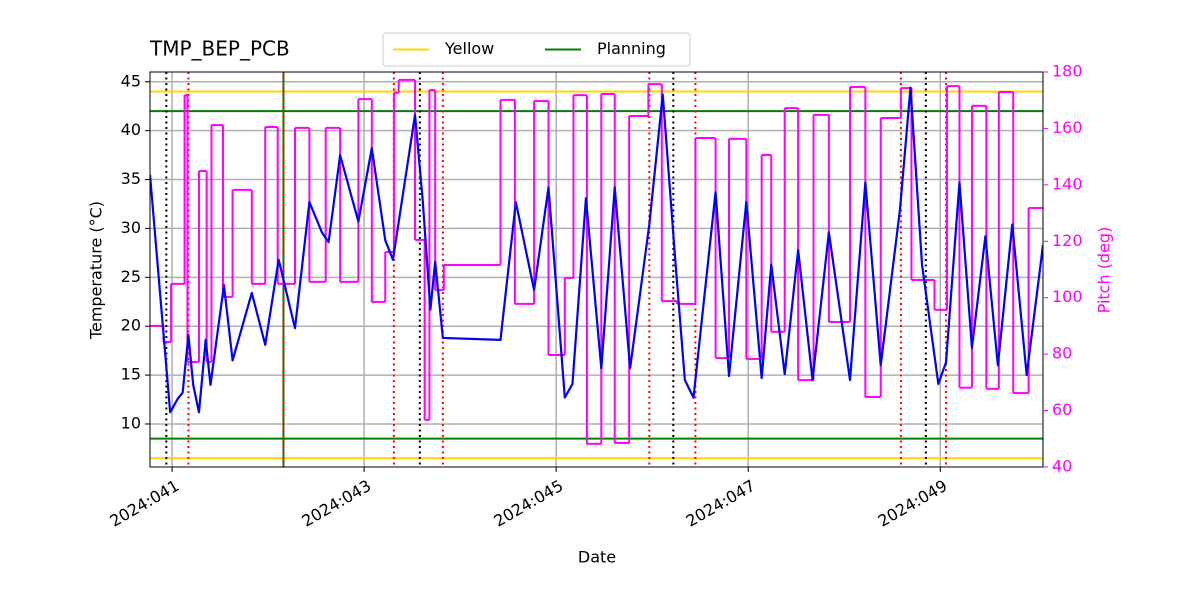  Describe the element at coordinates (131, 227) in the screenshot. I see `y-tick-label: 30` at that location.